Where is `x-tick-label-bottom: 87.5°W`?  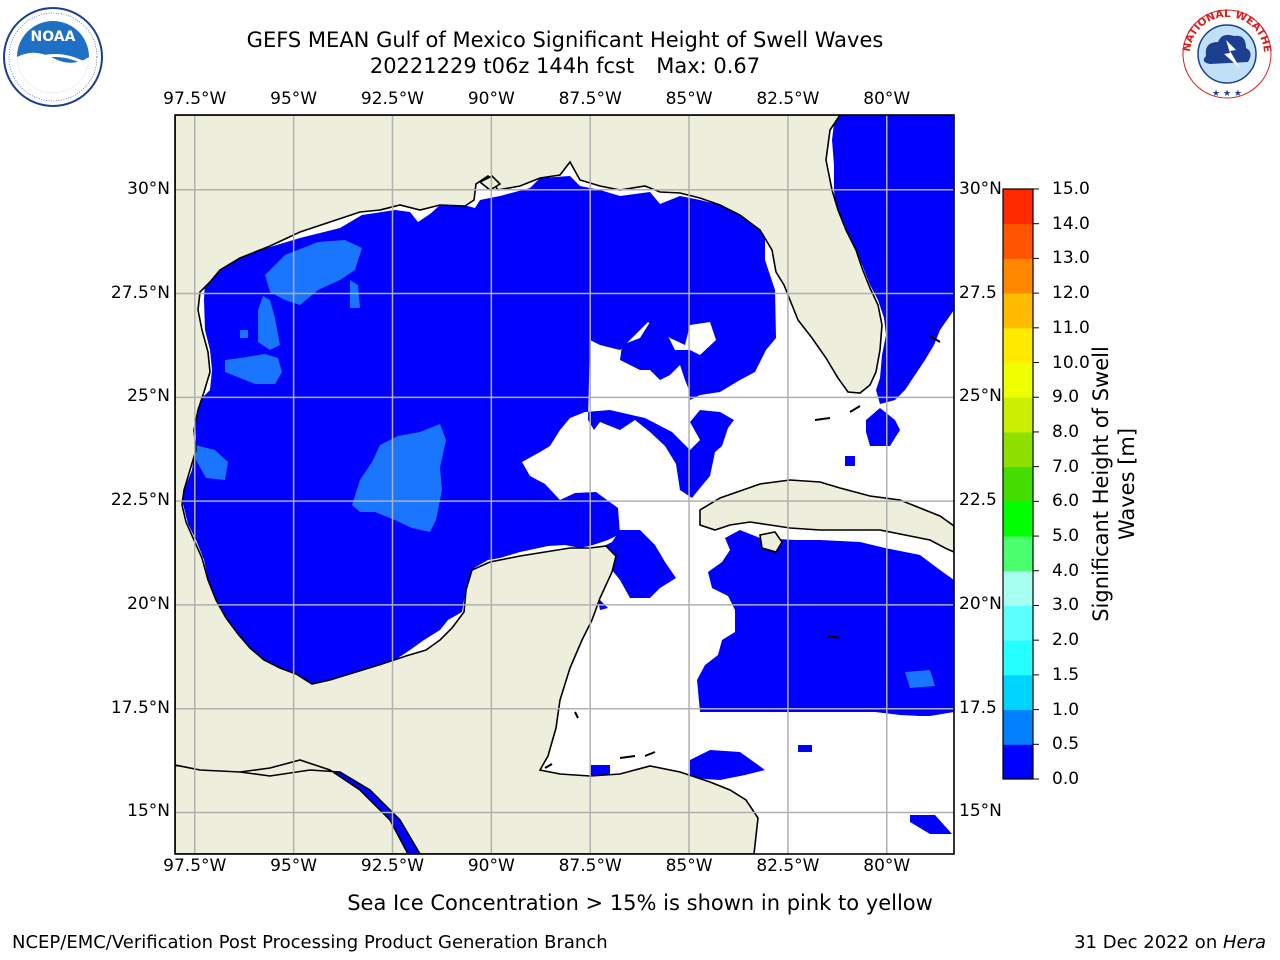 x-tick-label-bottom: 87.5°W is located at coordinates (590, 866).